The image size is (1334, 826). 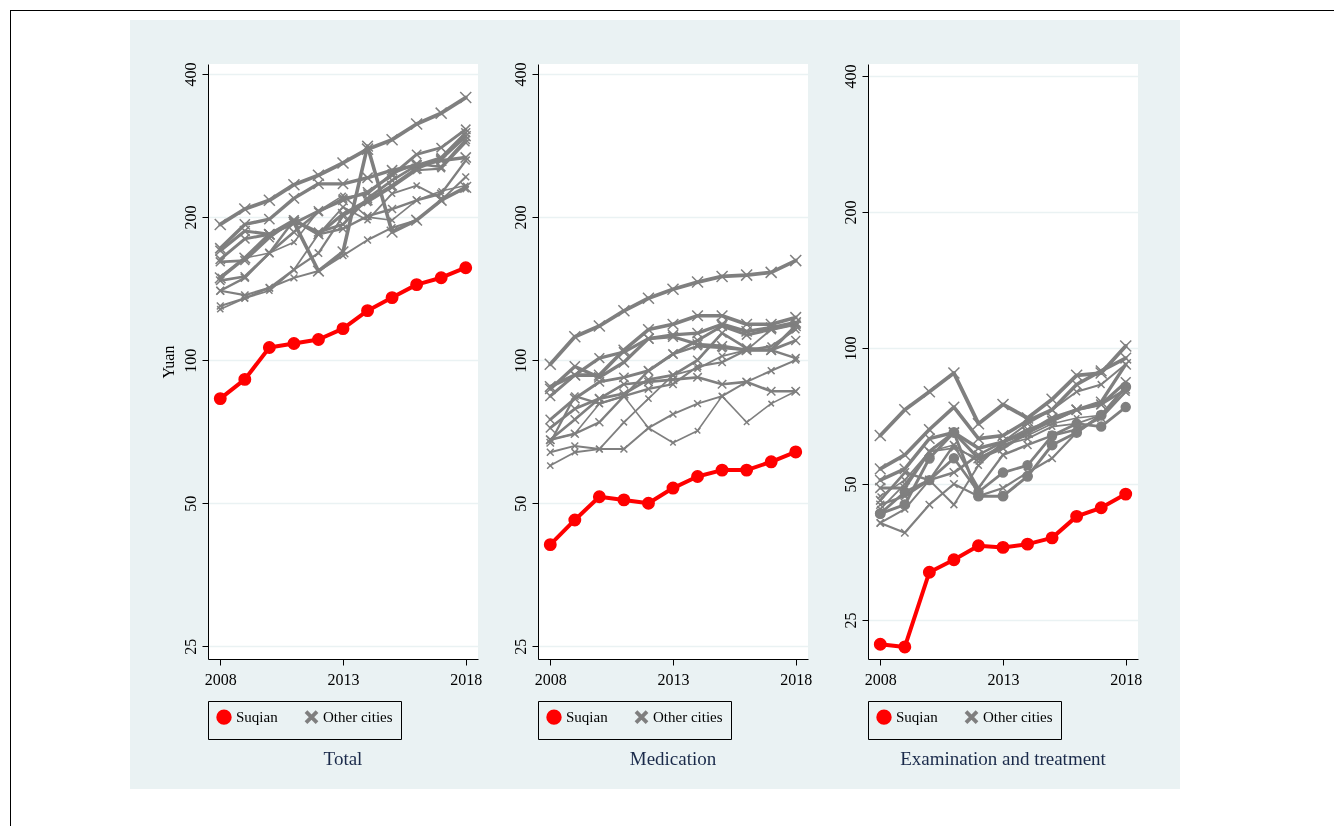 What do you see at coordinates (168, 362) in the screenshot?
I see `y-axis-title: Yuan` at bounding box center [168, 362].